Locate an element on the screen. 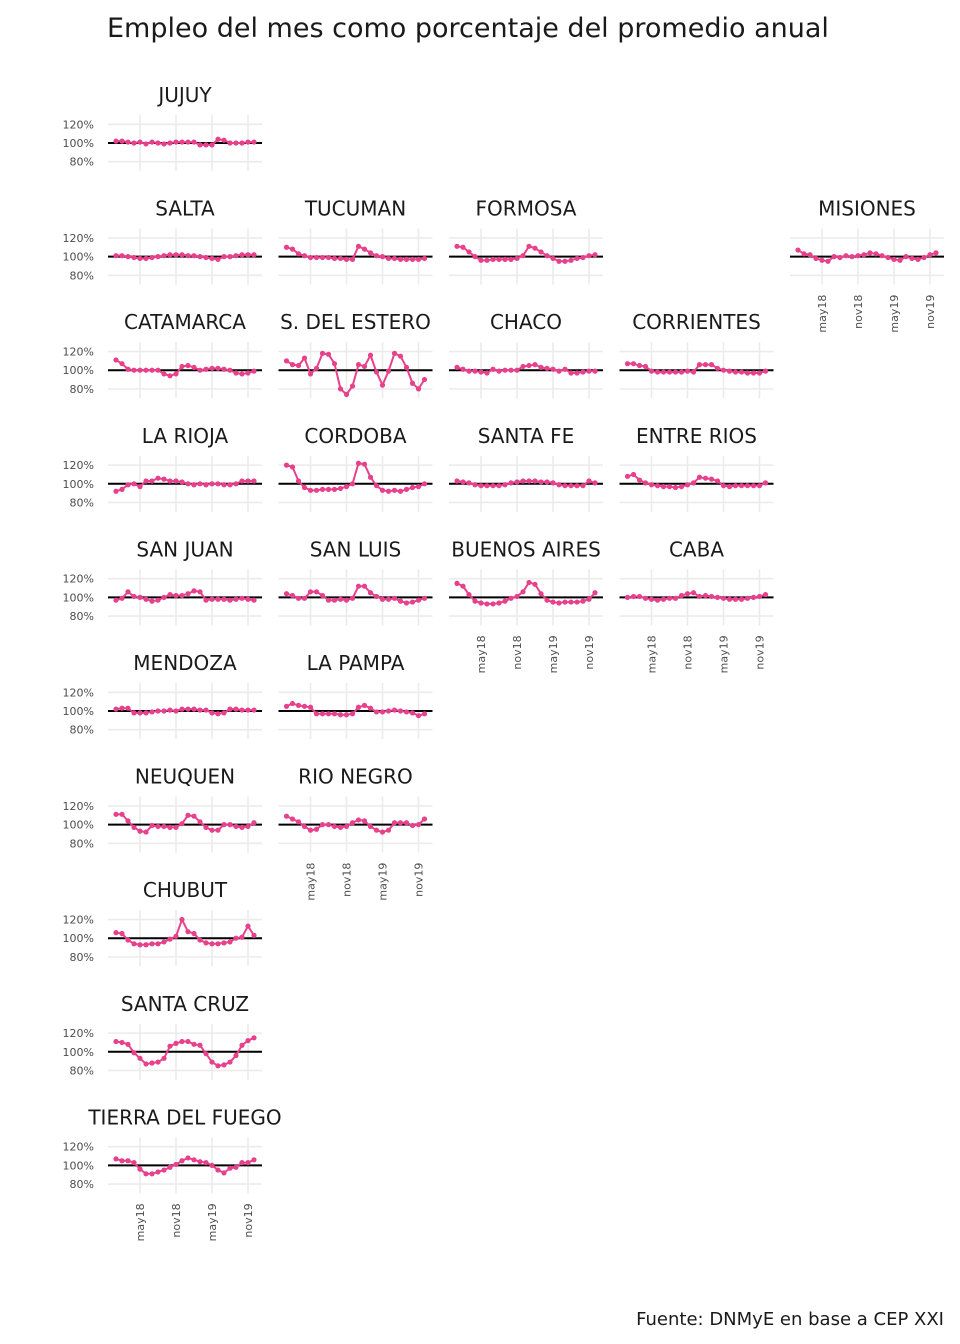  x-tick-label: may18 is located at coordinates (822, 314).